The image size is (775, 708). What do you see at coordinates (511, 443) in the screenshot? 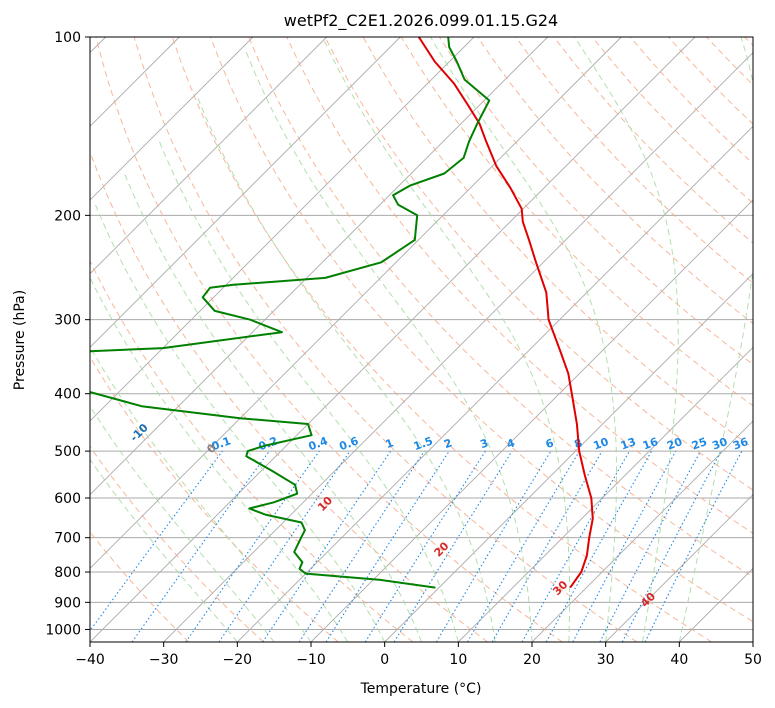
I see `mixing-ratio-label: 4` at bounding box center [511, 443].